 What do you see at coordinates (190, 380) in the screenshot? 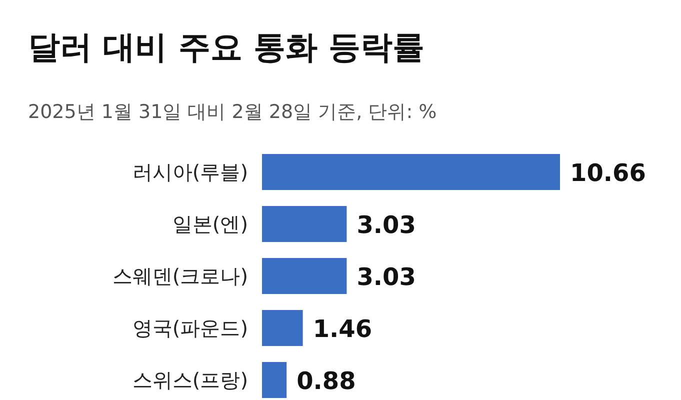
I see `y-tick-label: 스위스(프랑)` at bounding box center [190, 380].